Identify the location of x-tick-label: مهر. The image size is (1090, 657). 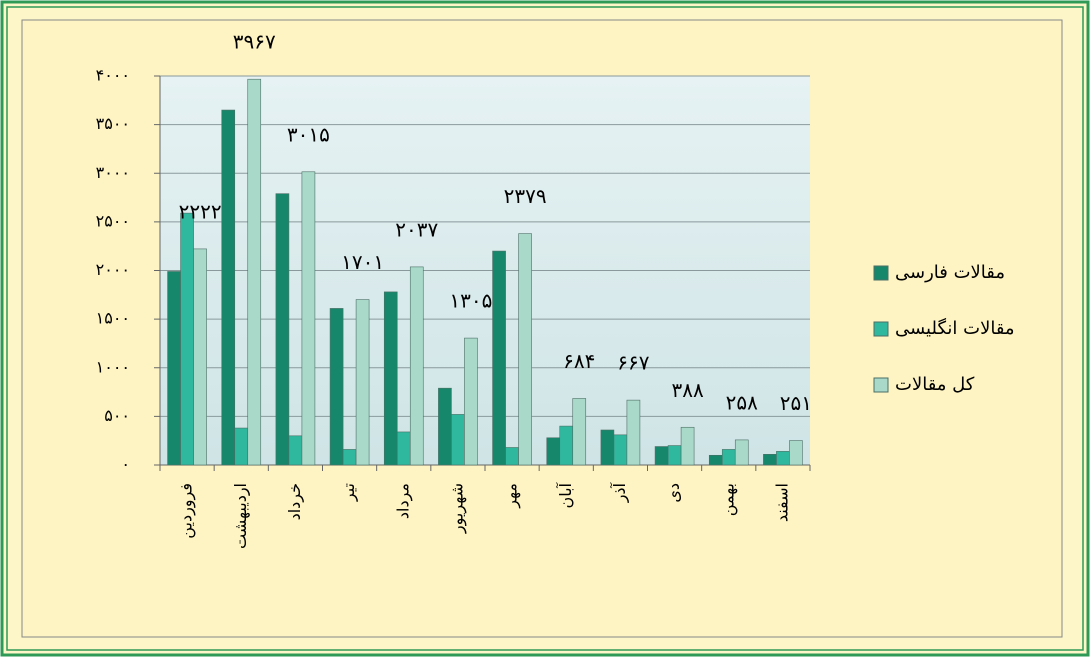
(512, 496).